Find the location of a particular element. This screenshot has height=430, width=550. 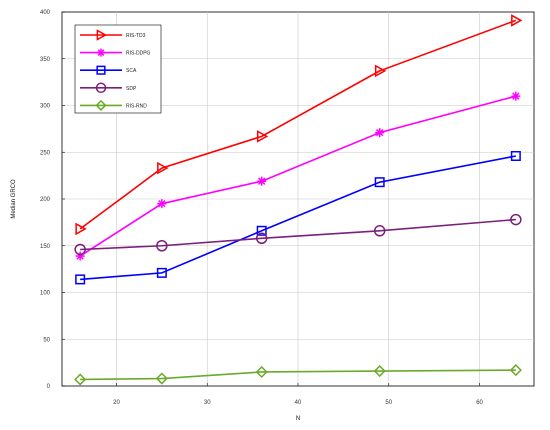

y-tick-label: 200 is located at coordinates (45, 200).